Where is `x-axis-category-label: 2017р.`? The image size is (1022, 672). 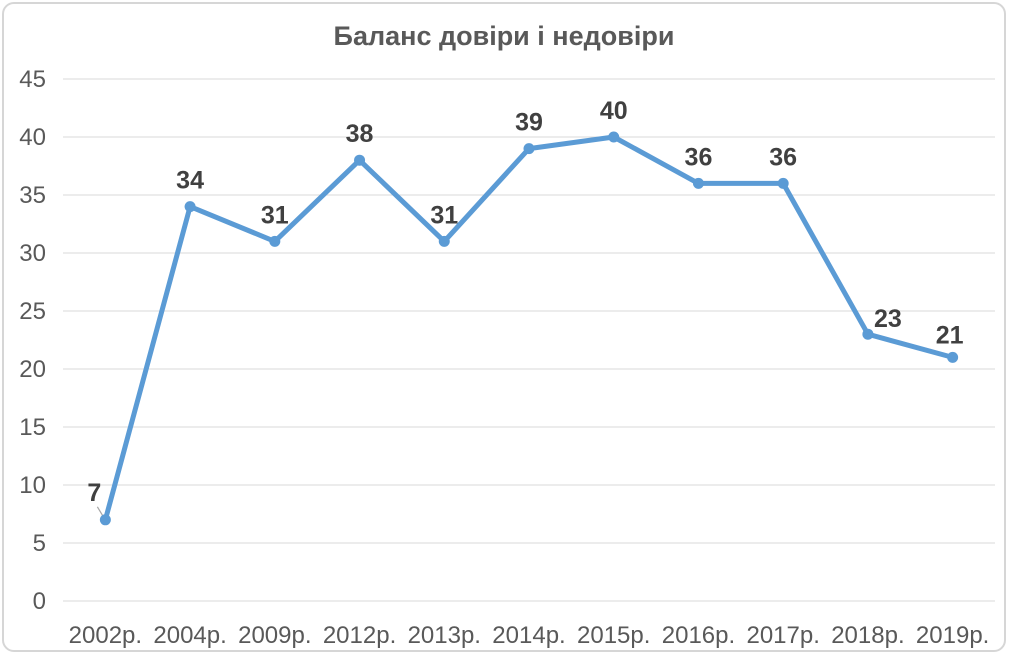
x-axis-category-label: 2017р. is located at coordinates (782, 635).